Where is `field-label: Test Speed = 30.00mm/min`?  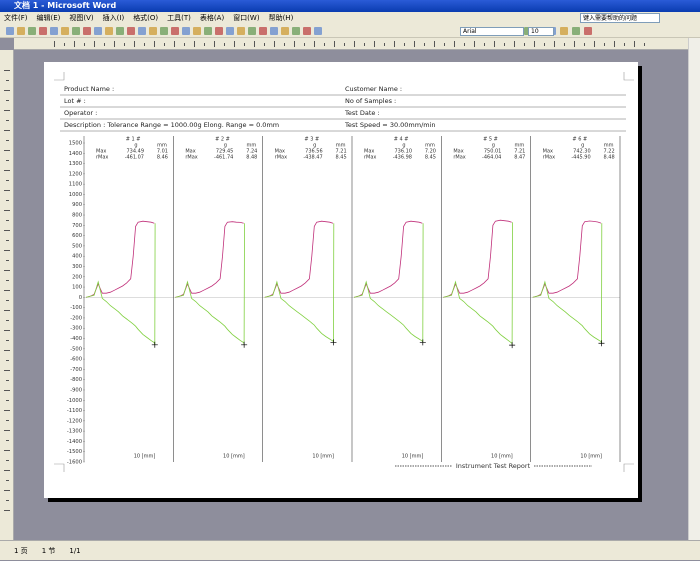 field-label: Test Speed = 30.00mm/min is located at coordinates (390, 125).